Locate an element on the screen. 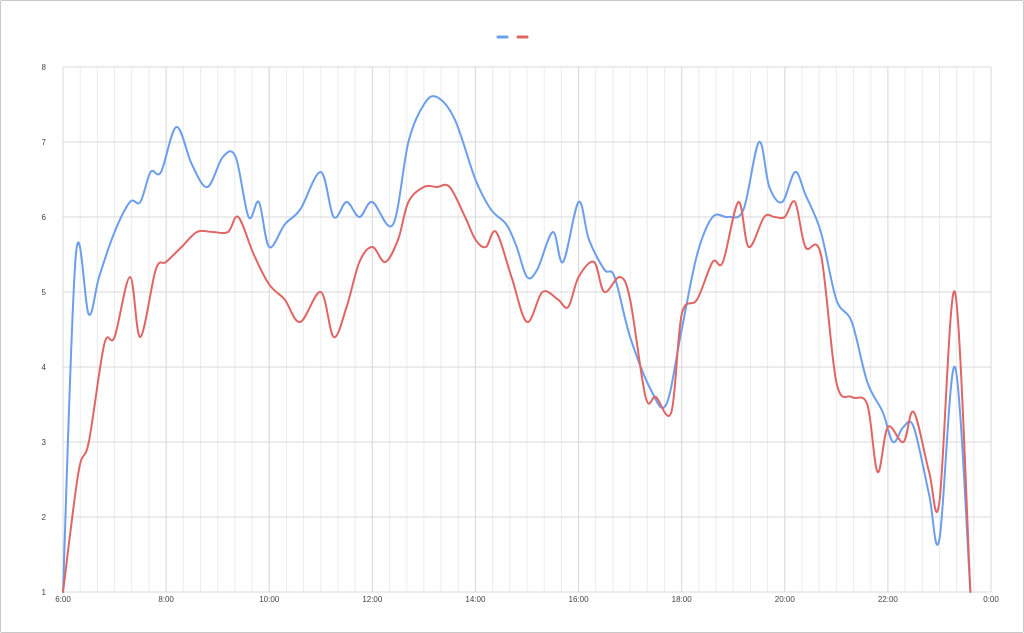  x-tick-label: 22:00 is located at coordinates (888, 599).